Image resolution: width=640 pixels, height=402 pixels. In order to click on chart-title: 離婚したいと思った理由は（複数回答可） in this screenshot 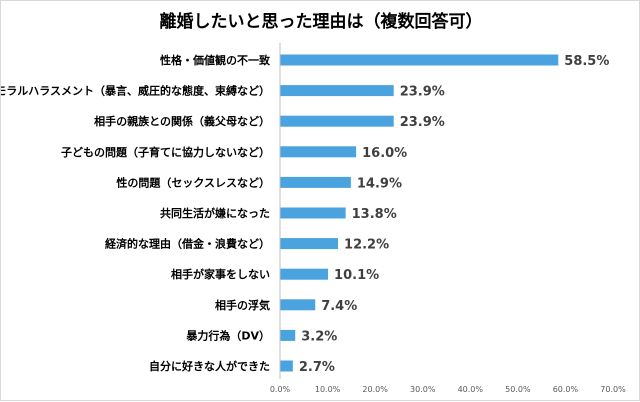, I will do `click(321, 21)`.